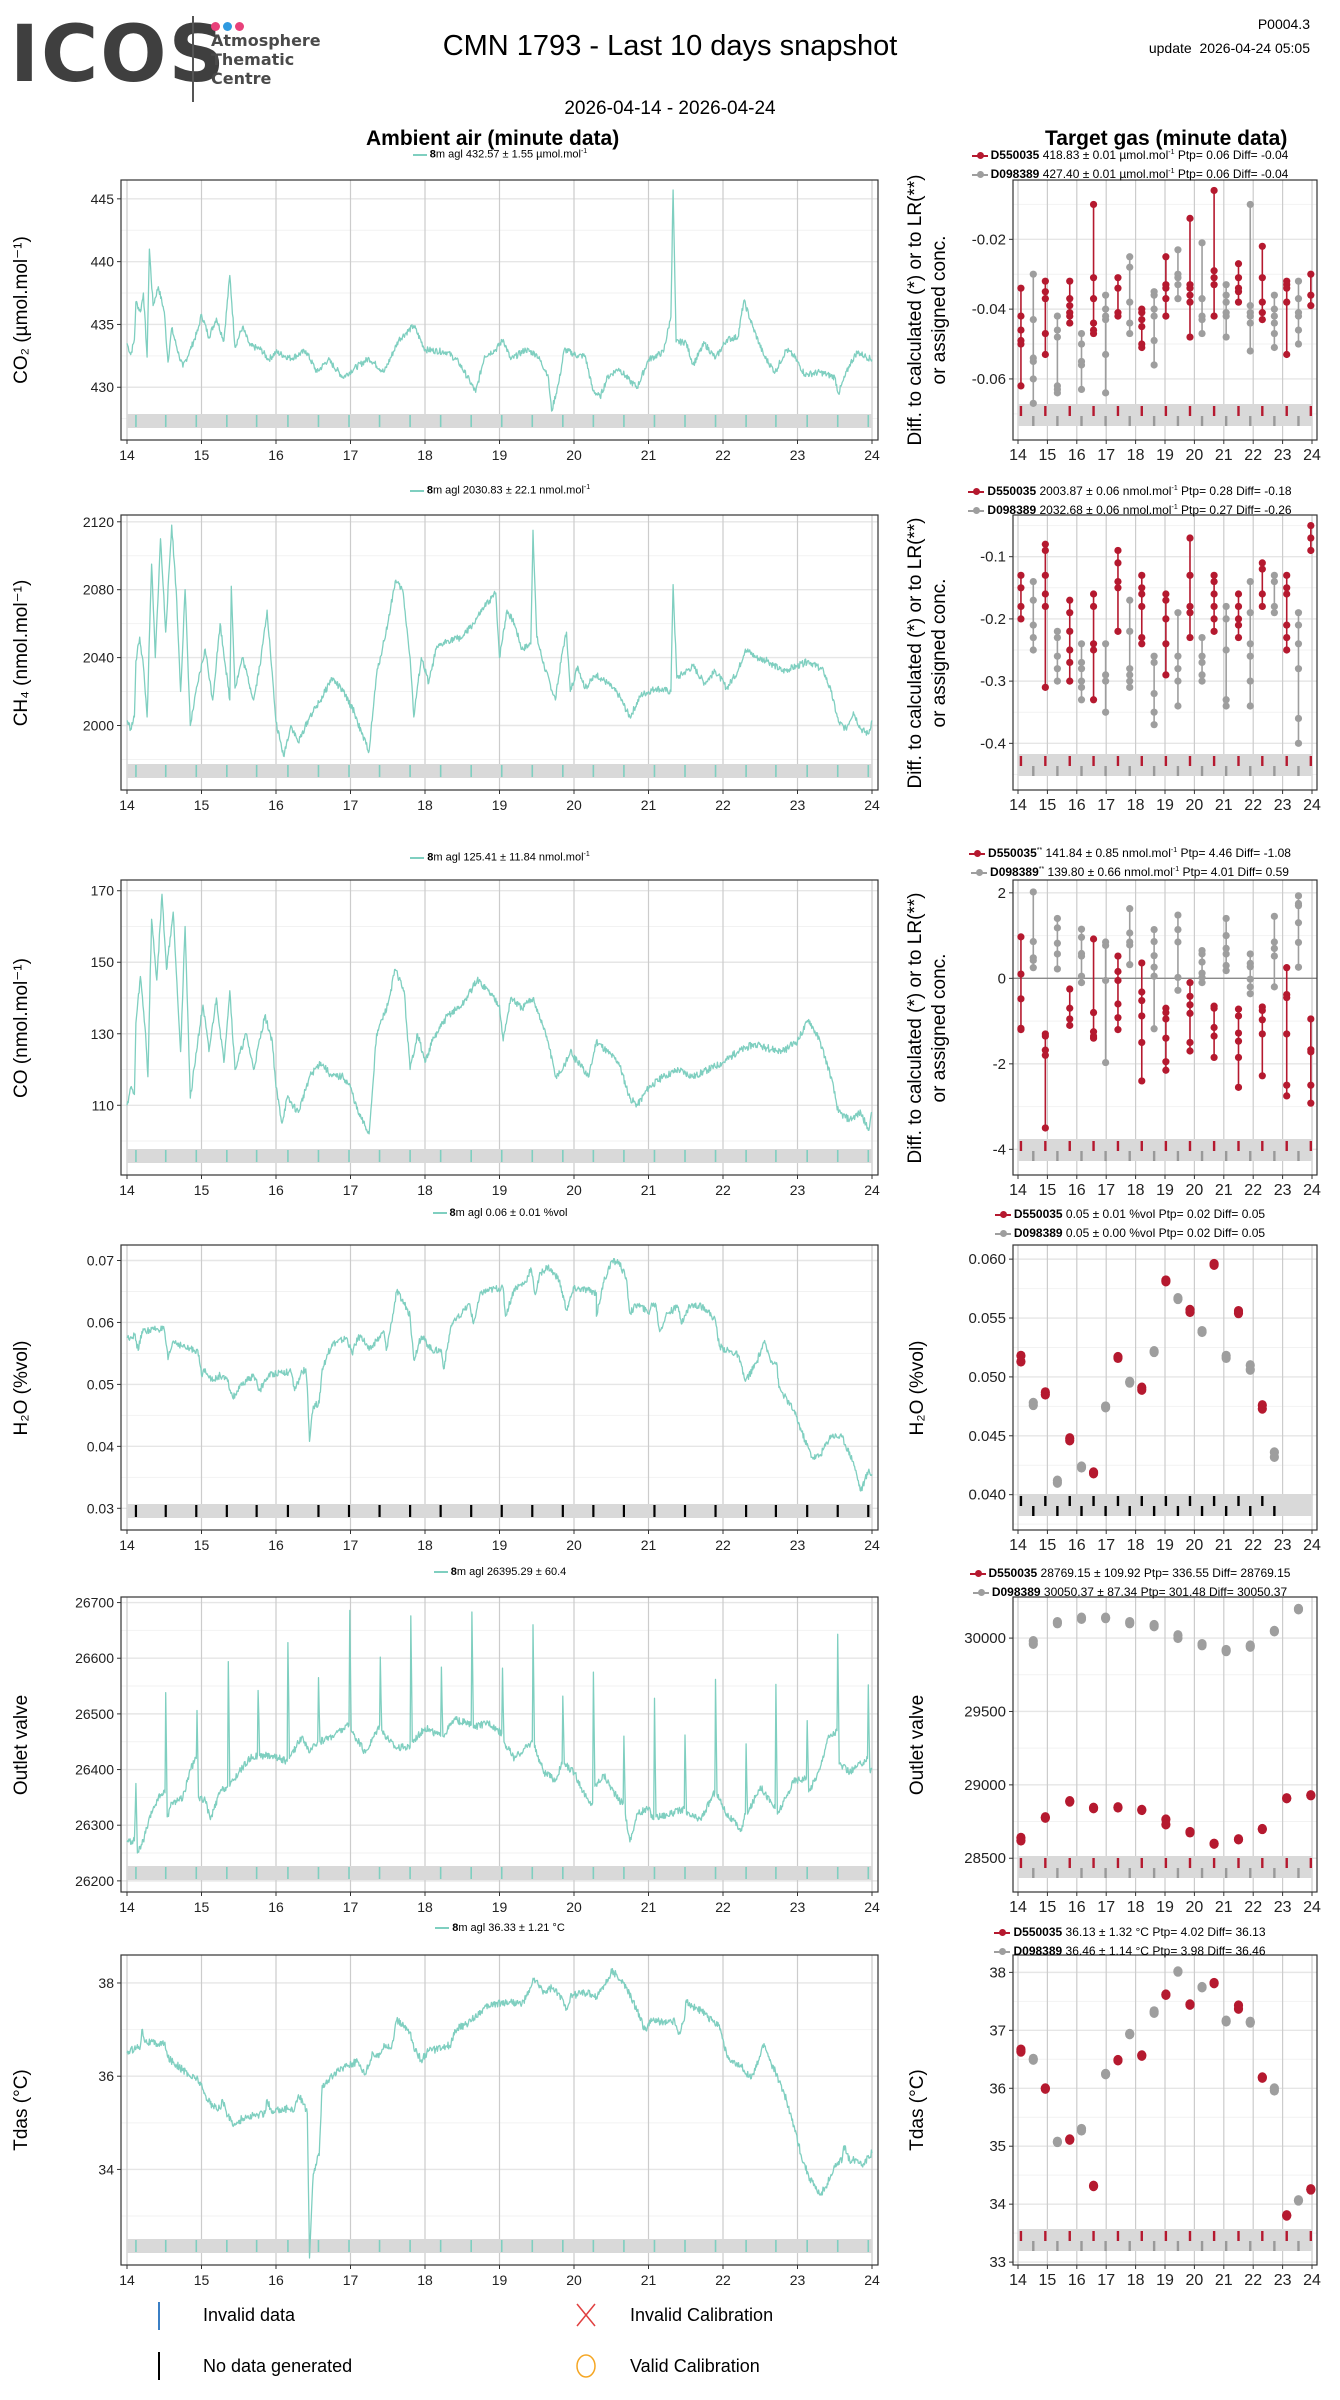 This screenshot has height=2400, width=1340. Describe the element at coordinates (489, 2121) in the screenshot. I see `tdas-ambient-chart: 34 36 38 14 15 16 17 18 19 20 21 22 23 24` at that location.